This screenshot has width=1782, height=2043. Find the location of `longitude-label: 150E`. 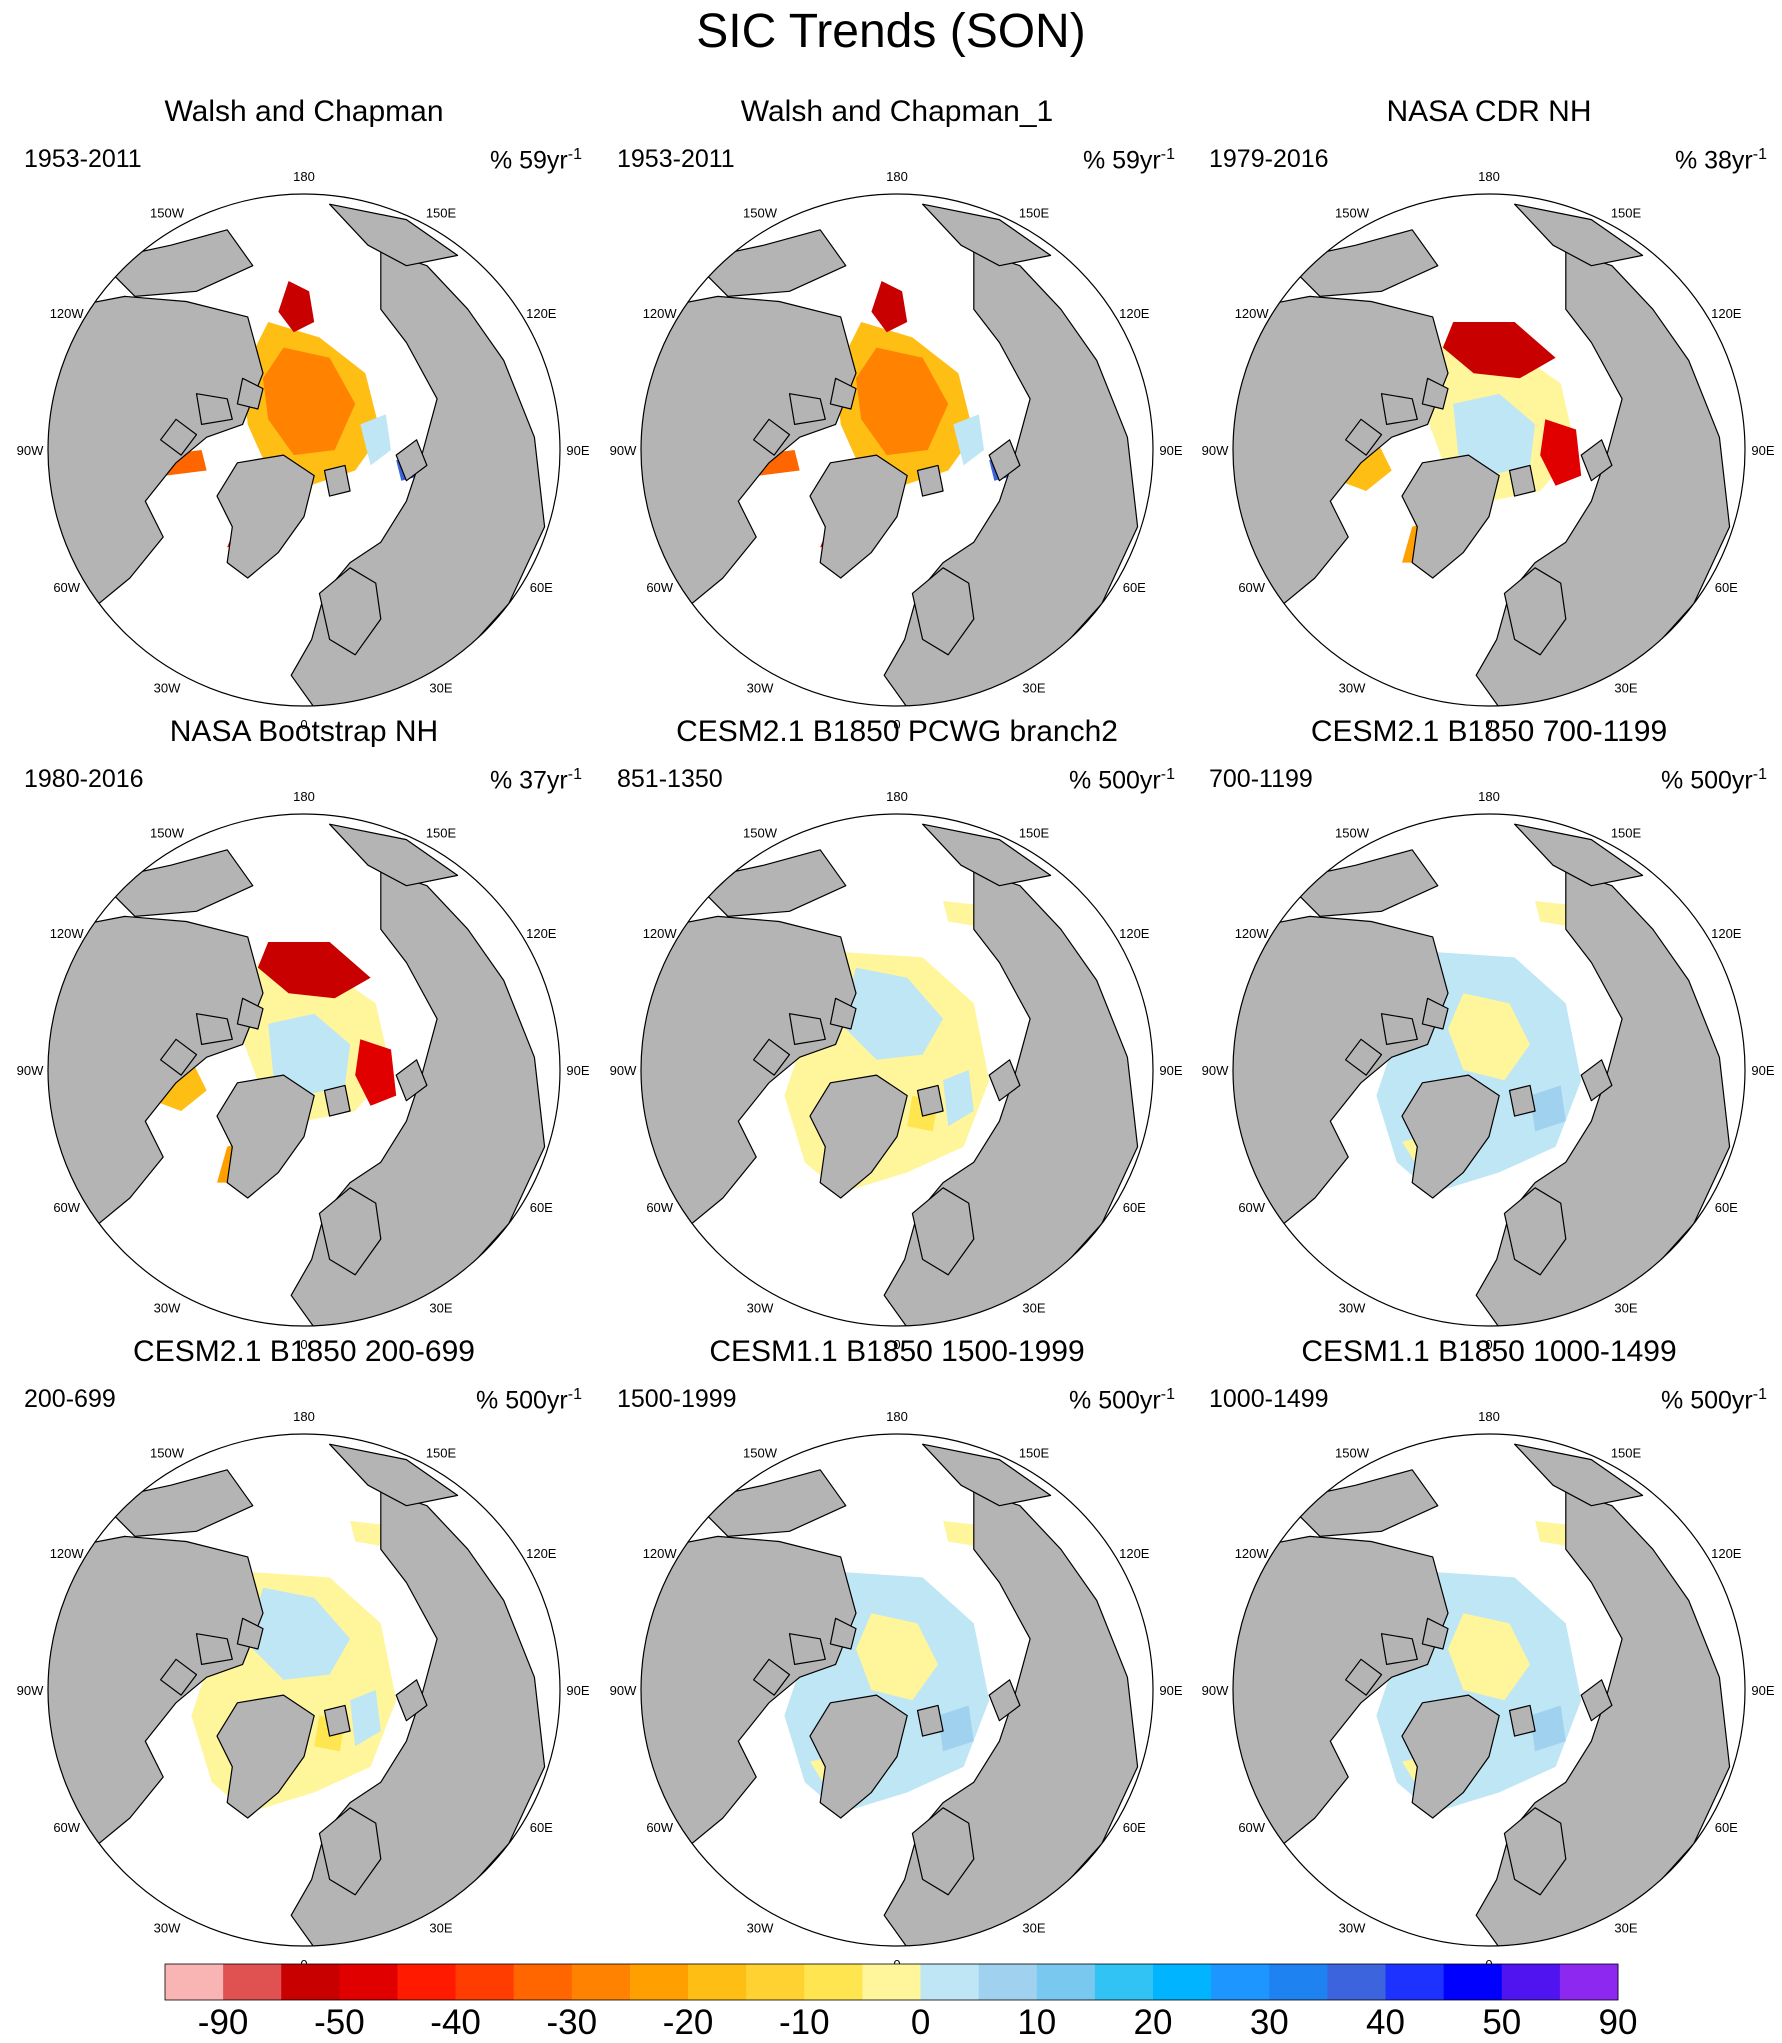

longitude-label: 150E is located at coordinates (441, 213).